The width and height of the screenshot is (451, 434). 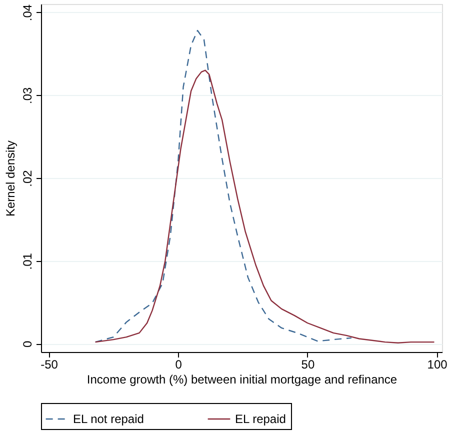 I want to click on x-tick-label: -50, so click(x=49, y=365).